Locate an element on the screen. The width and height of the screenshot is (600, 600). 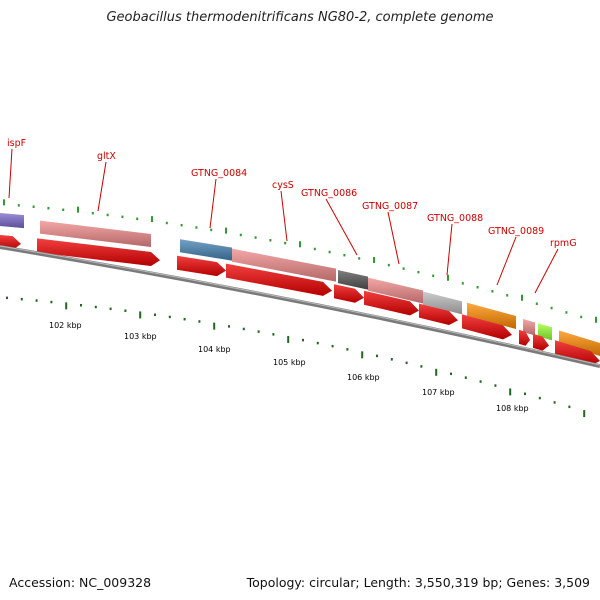
gene-label-GTNG_0086: GTNG_0086 is located at coordinates (329, 193).